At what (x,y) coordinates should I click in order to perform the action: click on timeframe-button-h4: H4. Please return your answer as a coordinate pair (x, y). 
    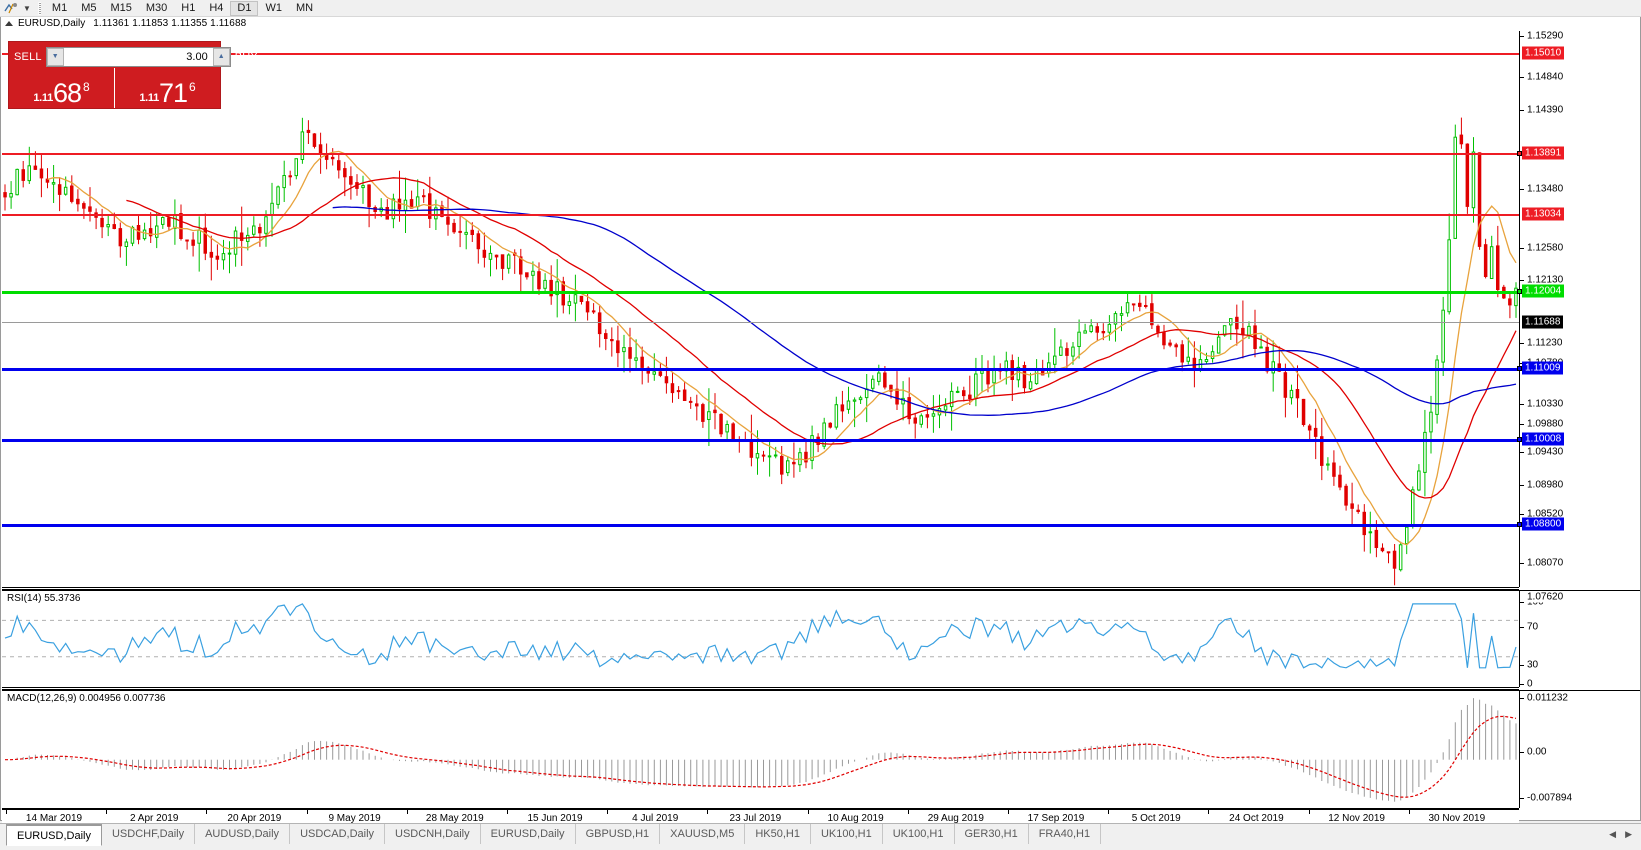
    Looking at the image, I should click on (216, 8).